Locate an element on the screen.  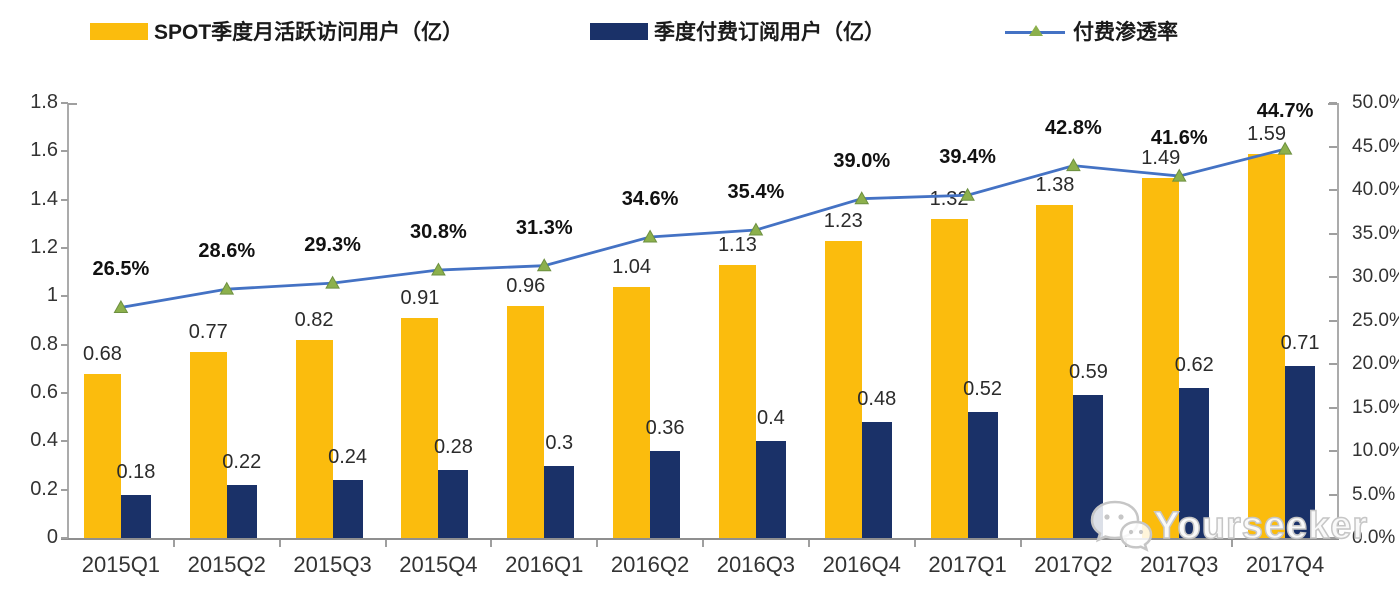
penetration-value-label: 29.3% is located at coordinates (332, 245).